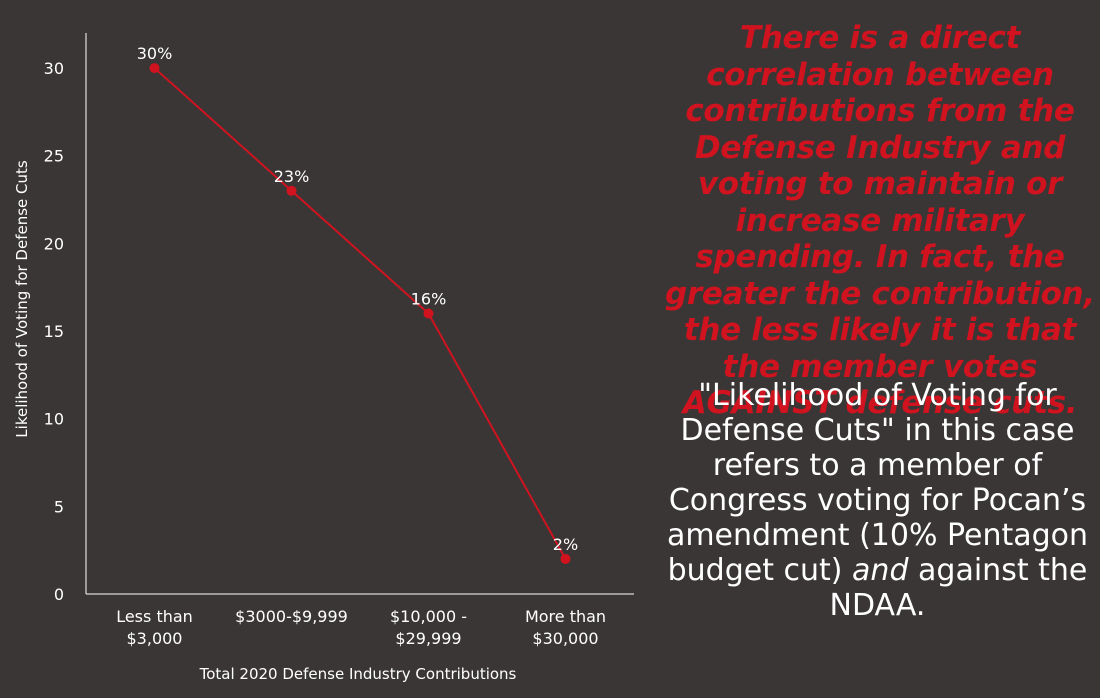 Image resolution: width=1100 pixels, height=698 pixels. Describe the element at coordinates (565, 544) in the screenshot. I see `data-label: 2%` at that location.